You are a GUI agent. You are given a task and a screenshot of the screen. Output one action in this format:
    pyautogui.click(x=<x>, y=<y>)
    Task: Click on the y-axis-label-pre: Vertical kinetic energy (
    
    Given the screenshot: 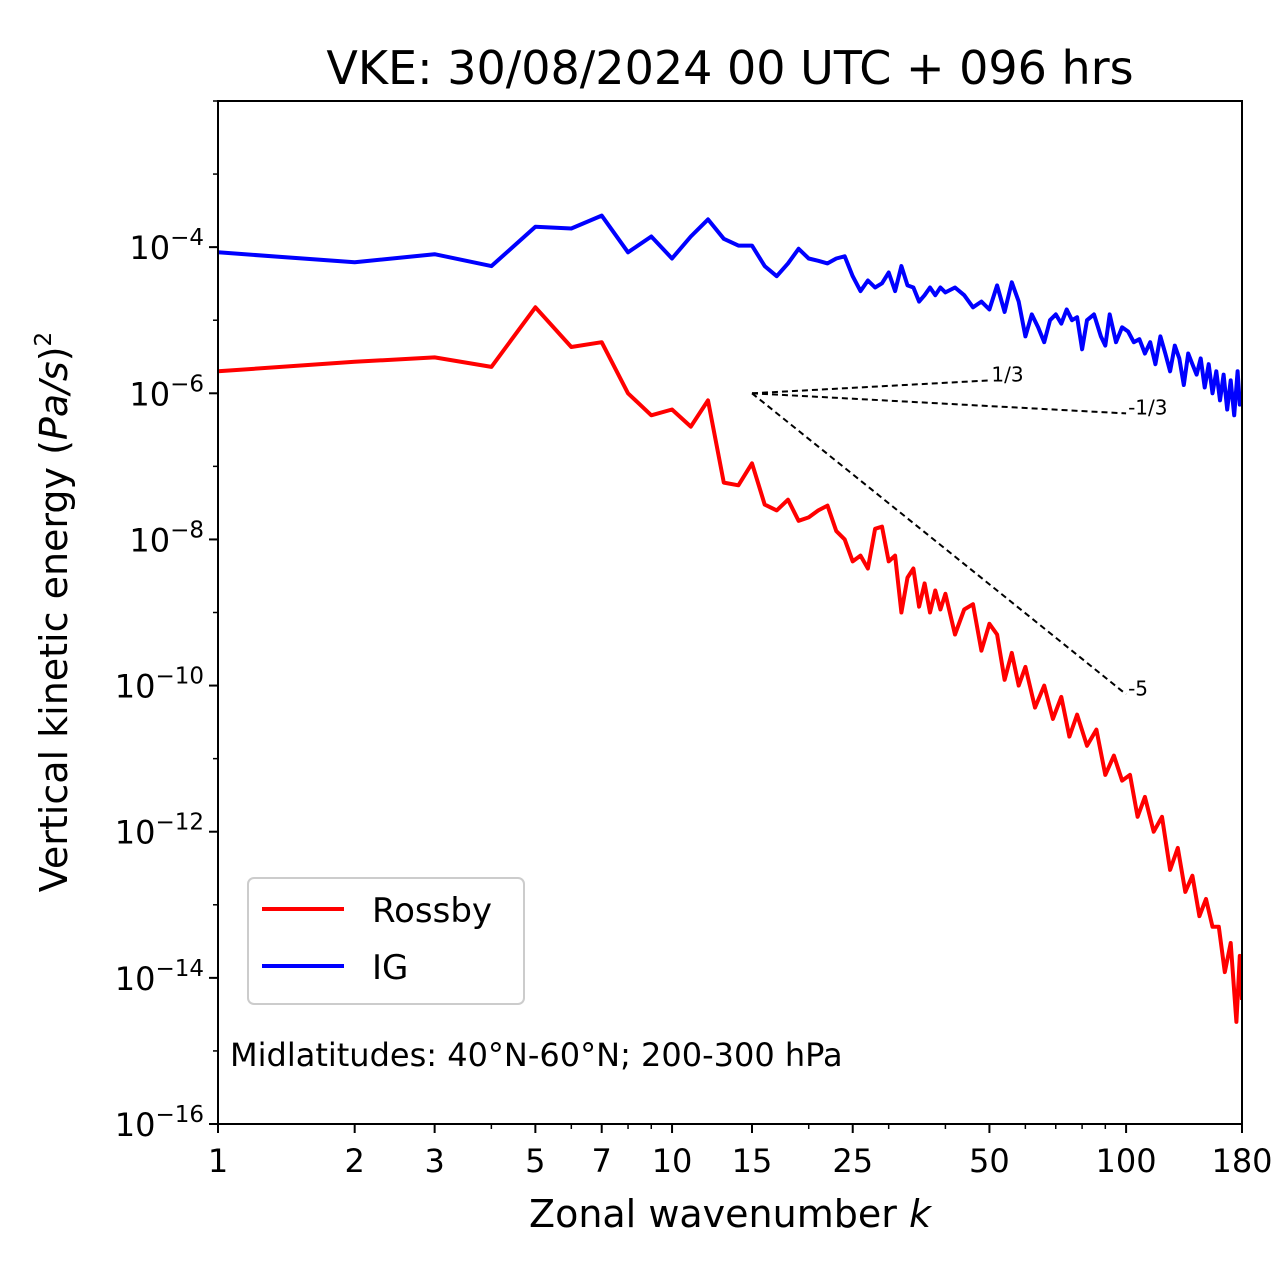 What is the action you would take?
    pyautogui.click(x=54, y=666)
    